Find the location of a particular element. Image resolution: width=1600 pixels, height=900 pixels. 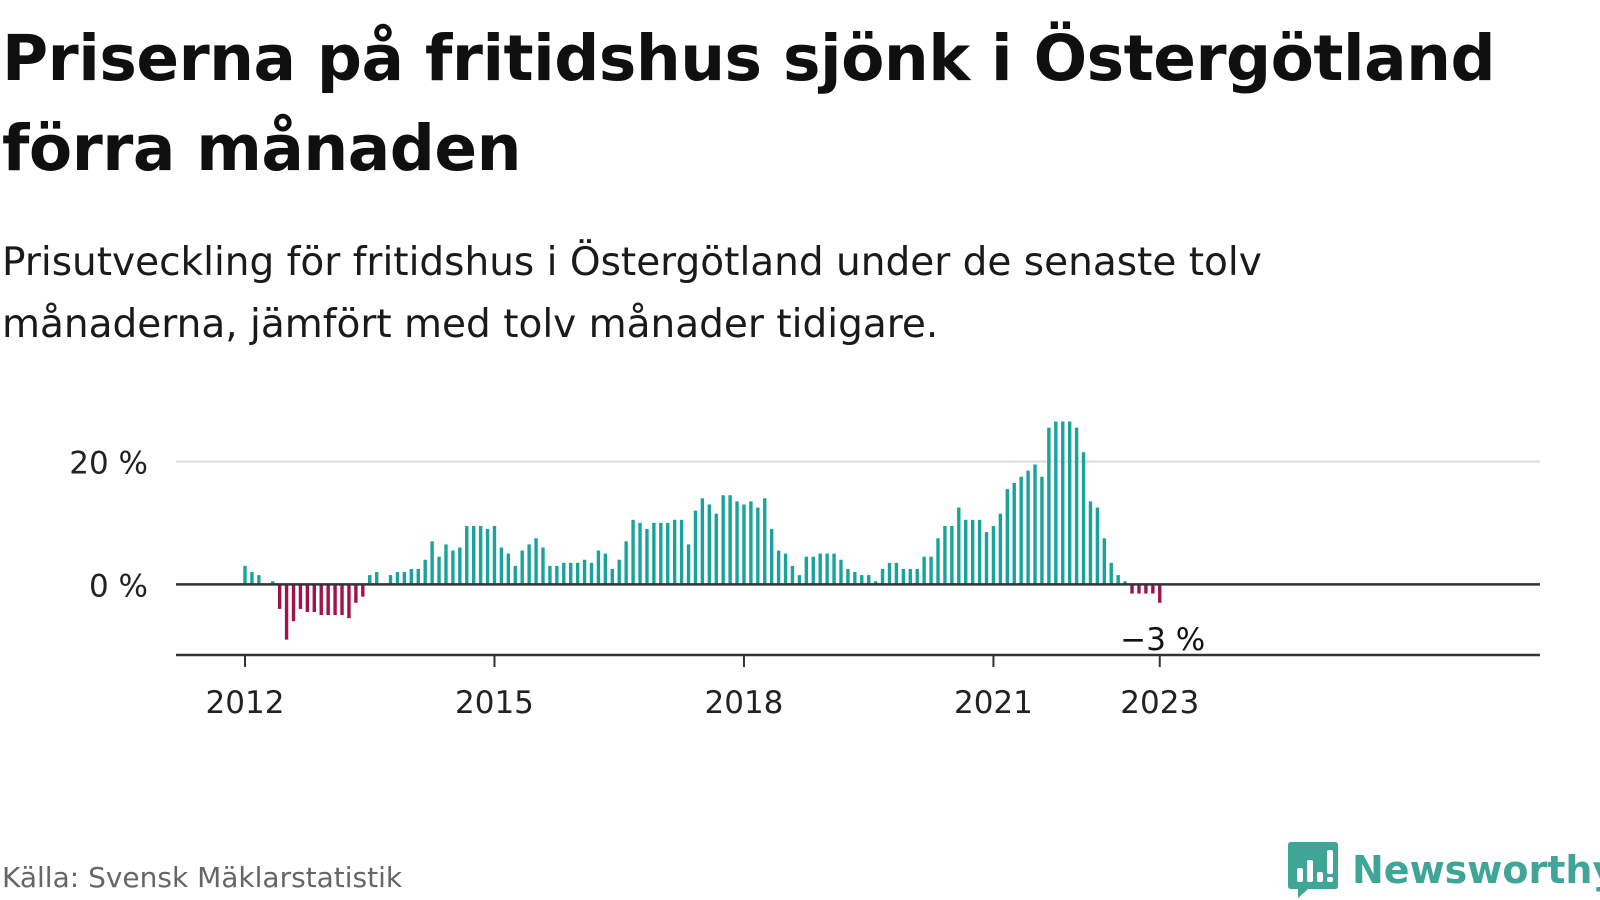

x-tick-label: 2012 is located at coordinates (245, 703).